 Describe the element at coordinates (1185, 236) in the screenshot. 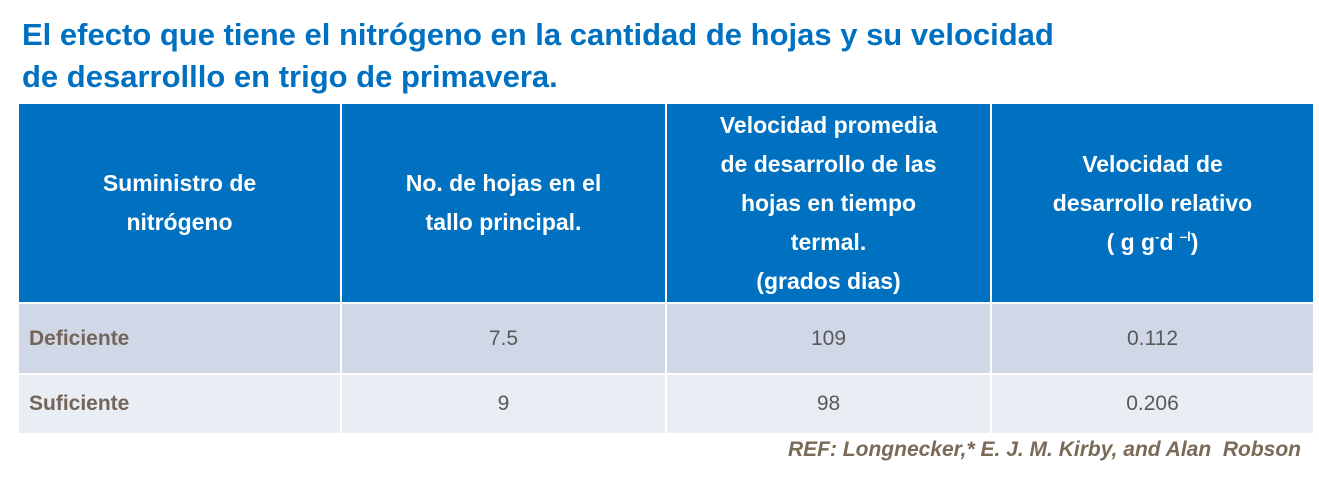

I see `unit-sup: –l` at that location.